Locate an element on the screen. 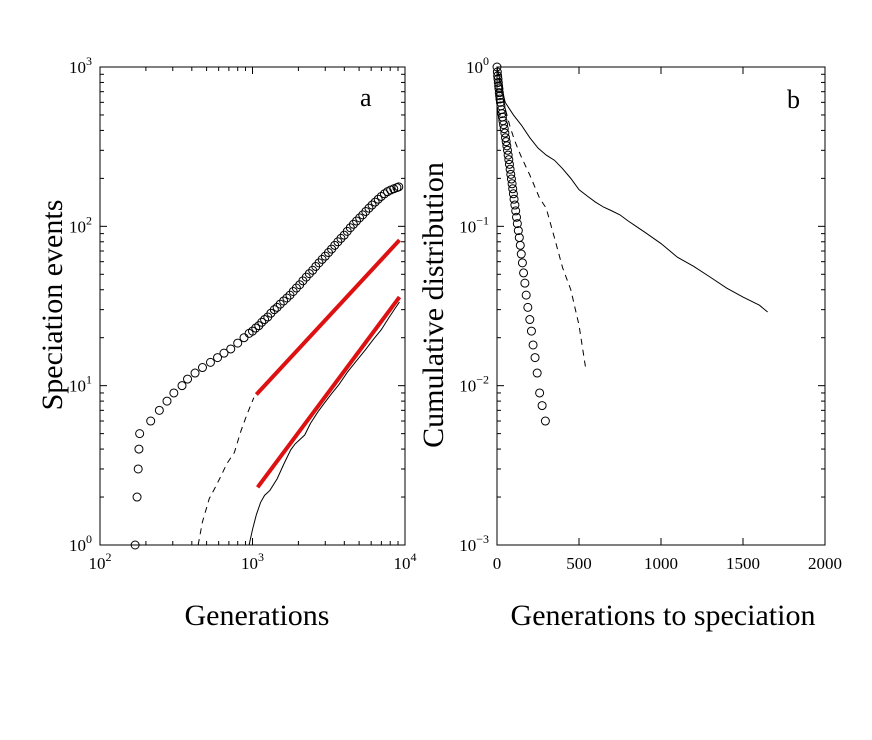  x-tick-label: 10² is located at coordinates (100, 561).